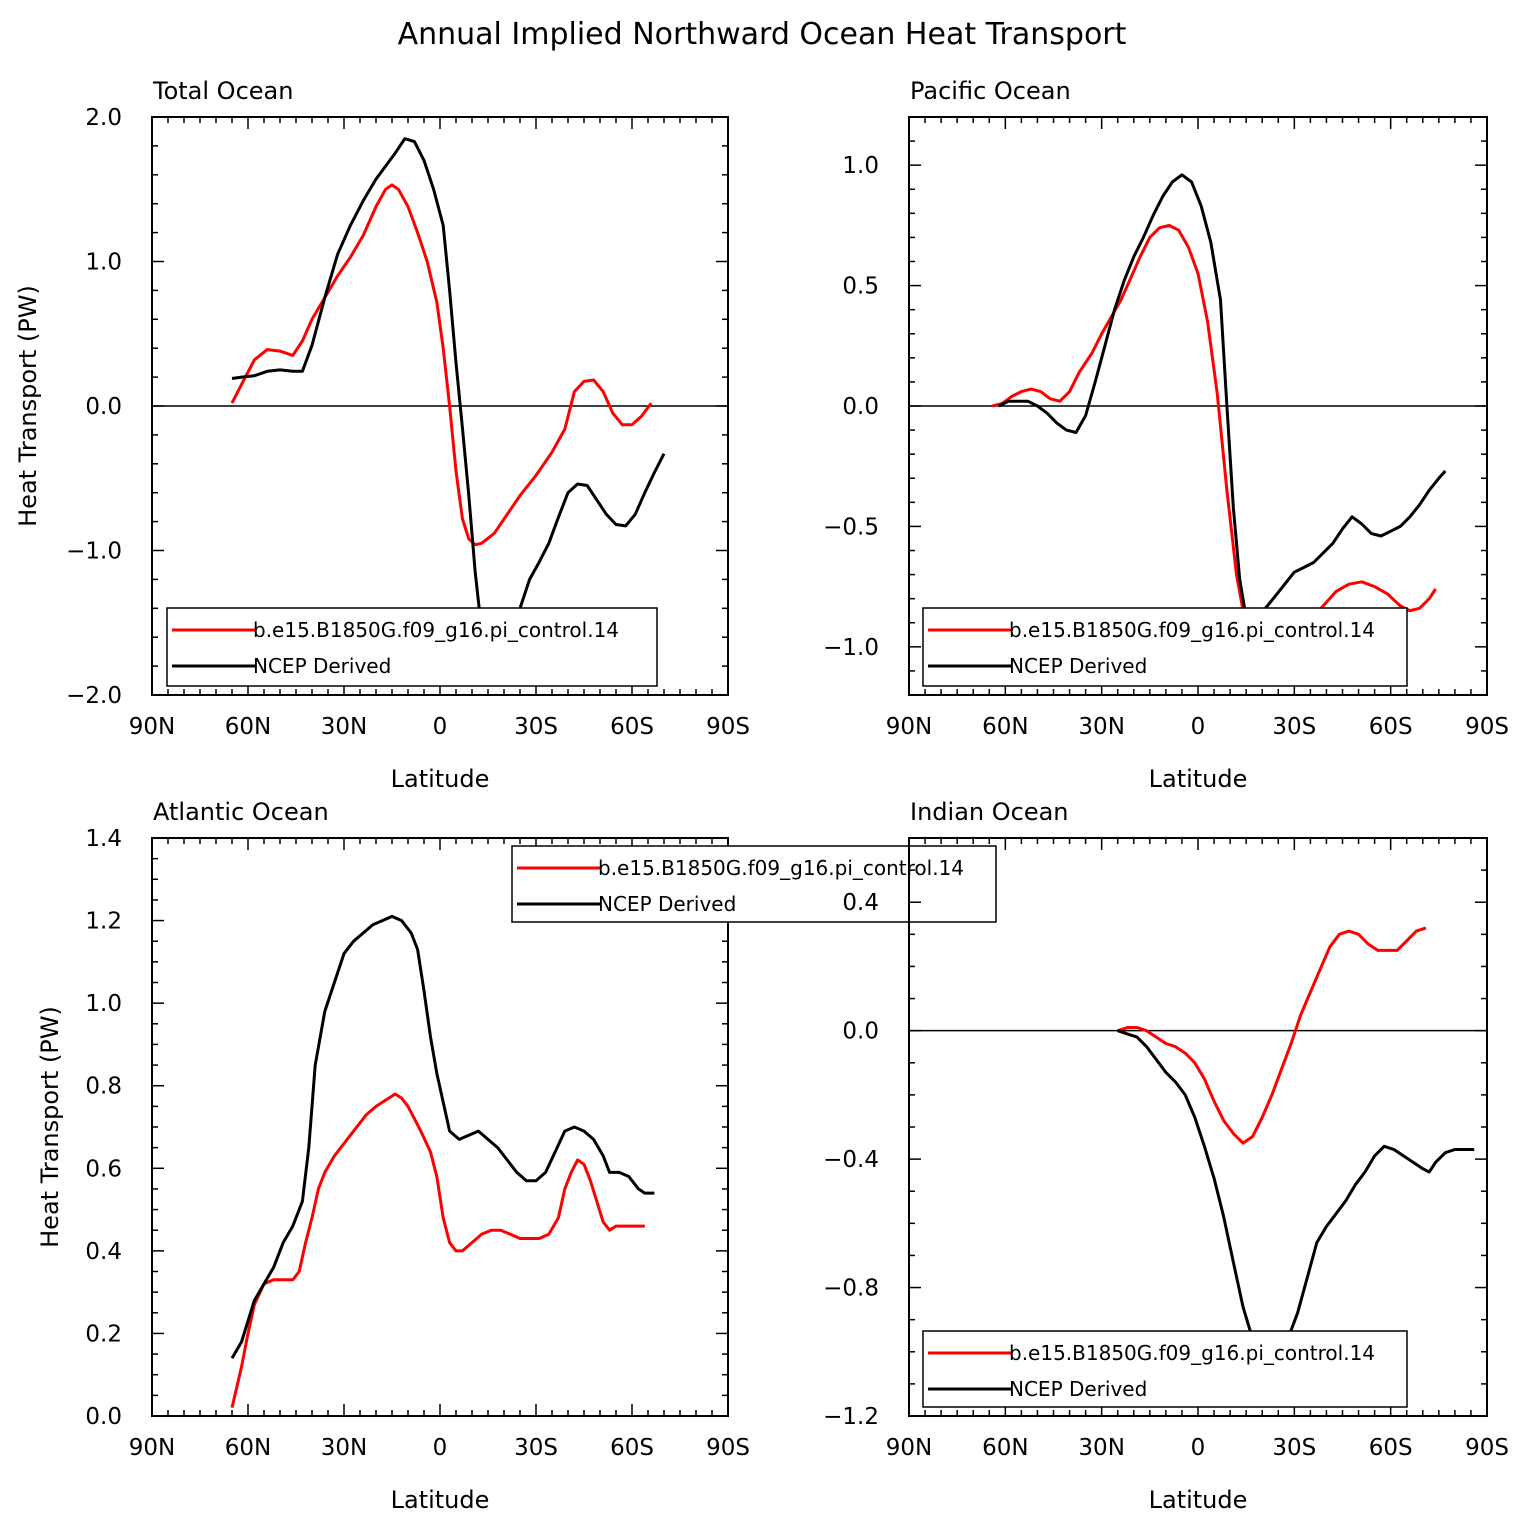  Describe the element at coordinates (851, 1417) in the screenshot. I see `y-tick-label: −1.2` at that location.